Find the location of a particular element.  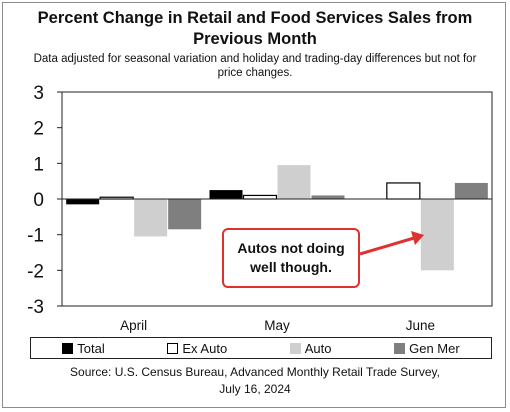

y-tick-label: -3 is located at coordinates (35, 307).